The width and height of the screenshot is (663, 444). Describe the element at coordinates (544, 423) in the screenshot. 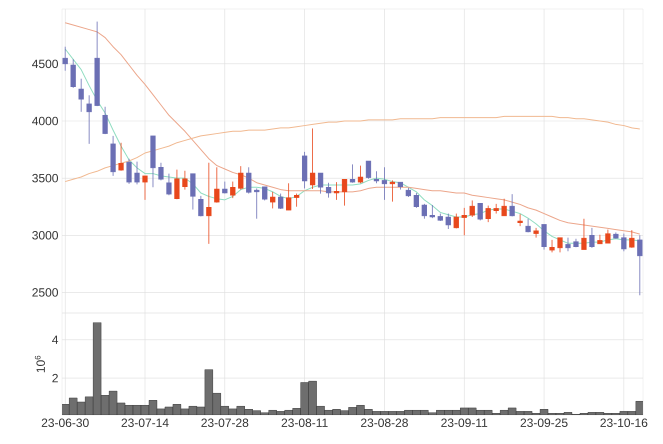

I see `x-tick-label: 23-09-25` at that location.